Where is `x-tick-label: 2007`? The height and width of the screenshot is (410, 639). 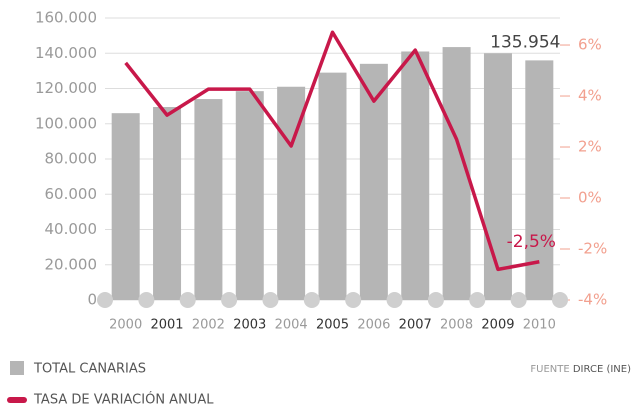
x-tick-label: 2007 is located at coordinates (415, 325).